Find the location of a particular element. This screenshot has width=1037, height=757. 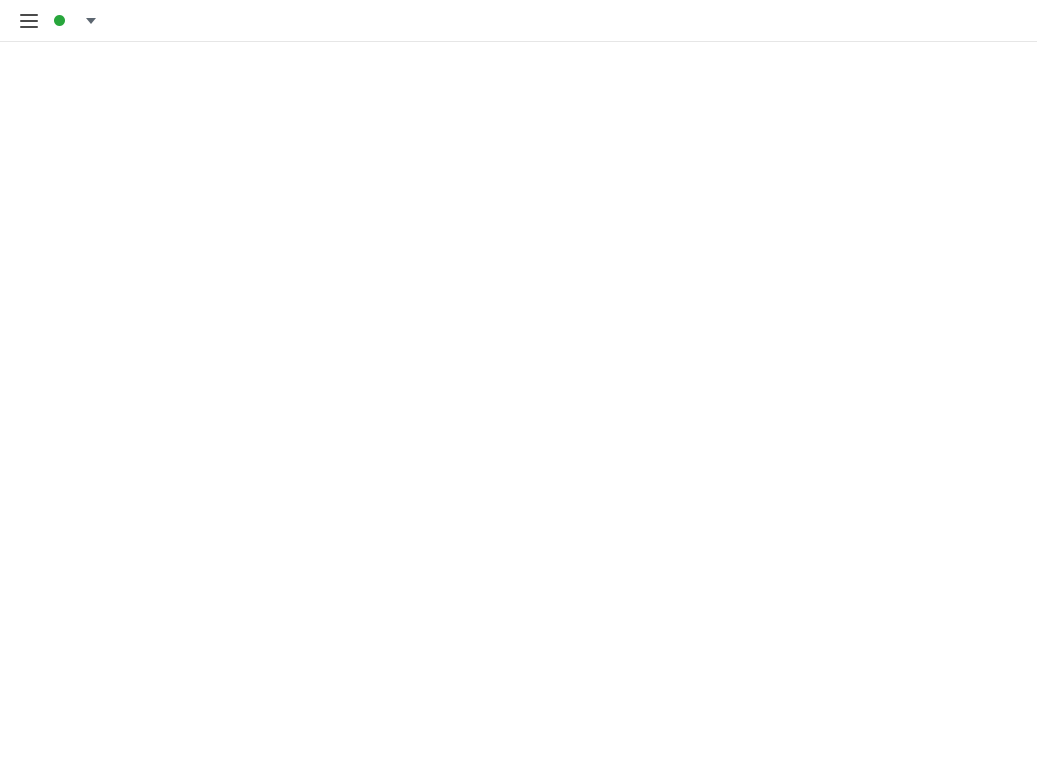

menu-icon is located at coordinates (29, 20).